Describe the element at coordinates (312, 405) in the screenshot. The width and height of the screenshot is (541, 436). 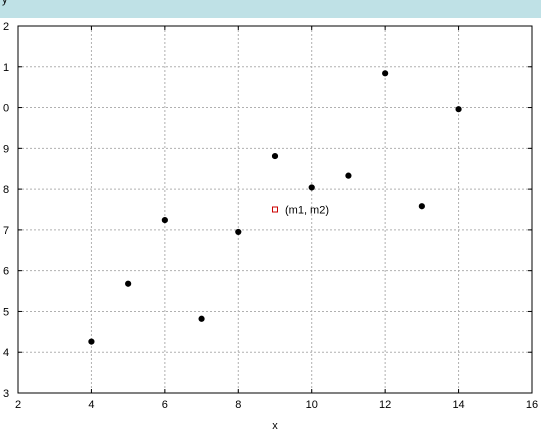
I see `x-tick-label: 10` at that location.